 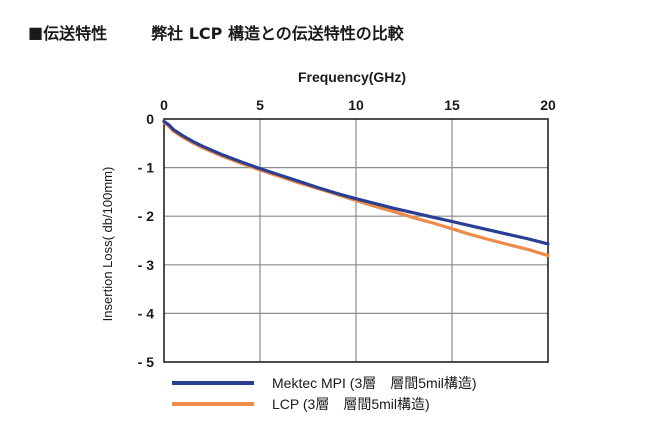 What do you see at coordinates (374, 382) in the screenshot?
I see `legend-label-mektec: Mektec MPI (3層 層間5mil構造)` at bounding box center [374, 382].